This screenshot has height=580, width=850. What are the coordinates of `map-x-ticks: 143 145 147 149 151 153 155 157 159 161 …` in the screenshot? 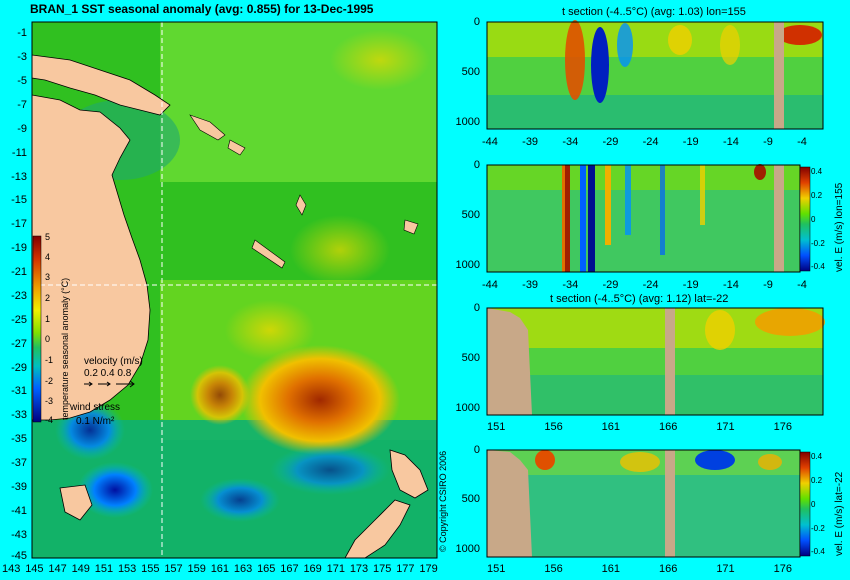 It's located at (220, 569).